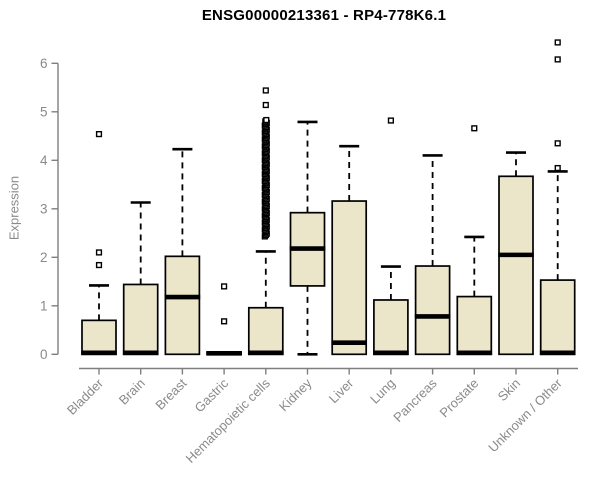  Describe the element at coordinates (85, 396) in the screenshot. I see `x-category-label: Bladder` at that location.